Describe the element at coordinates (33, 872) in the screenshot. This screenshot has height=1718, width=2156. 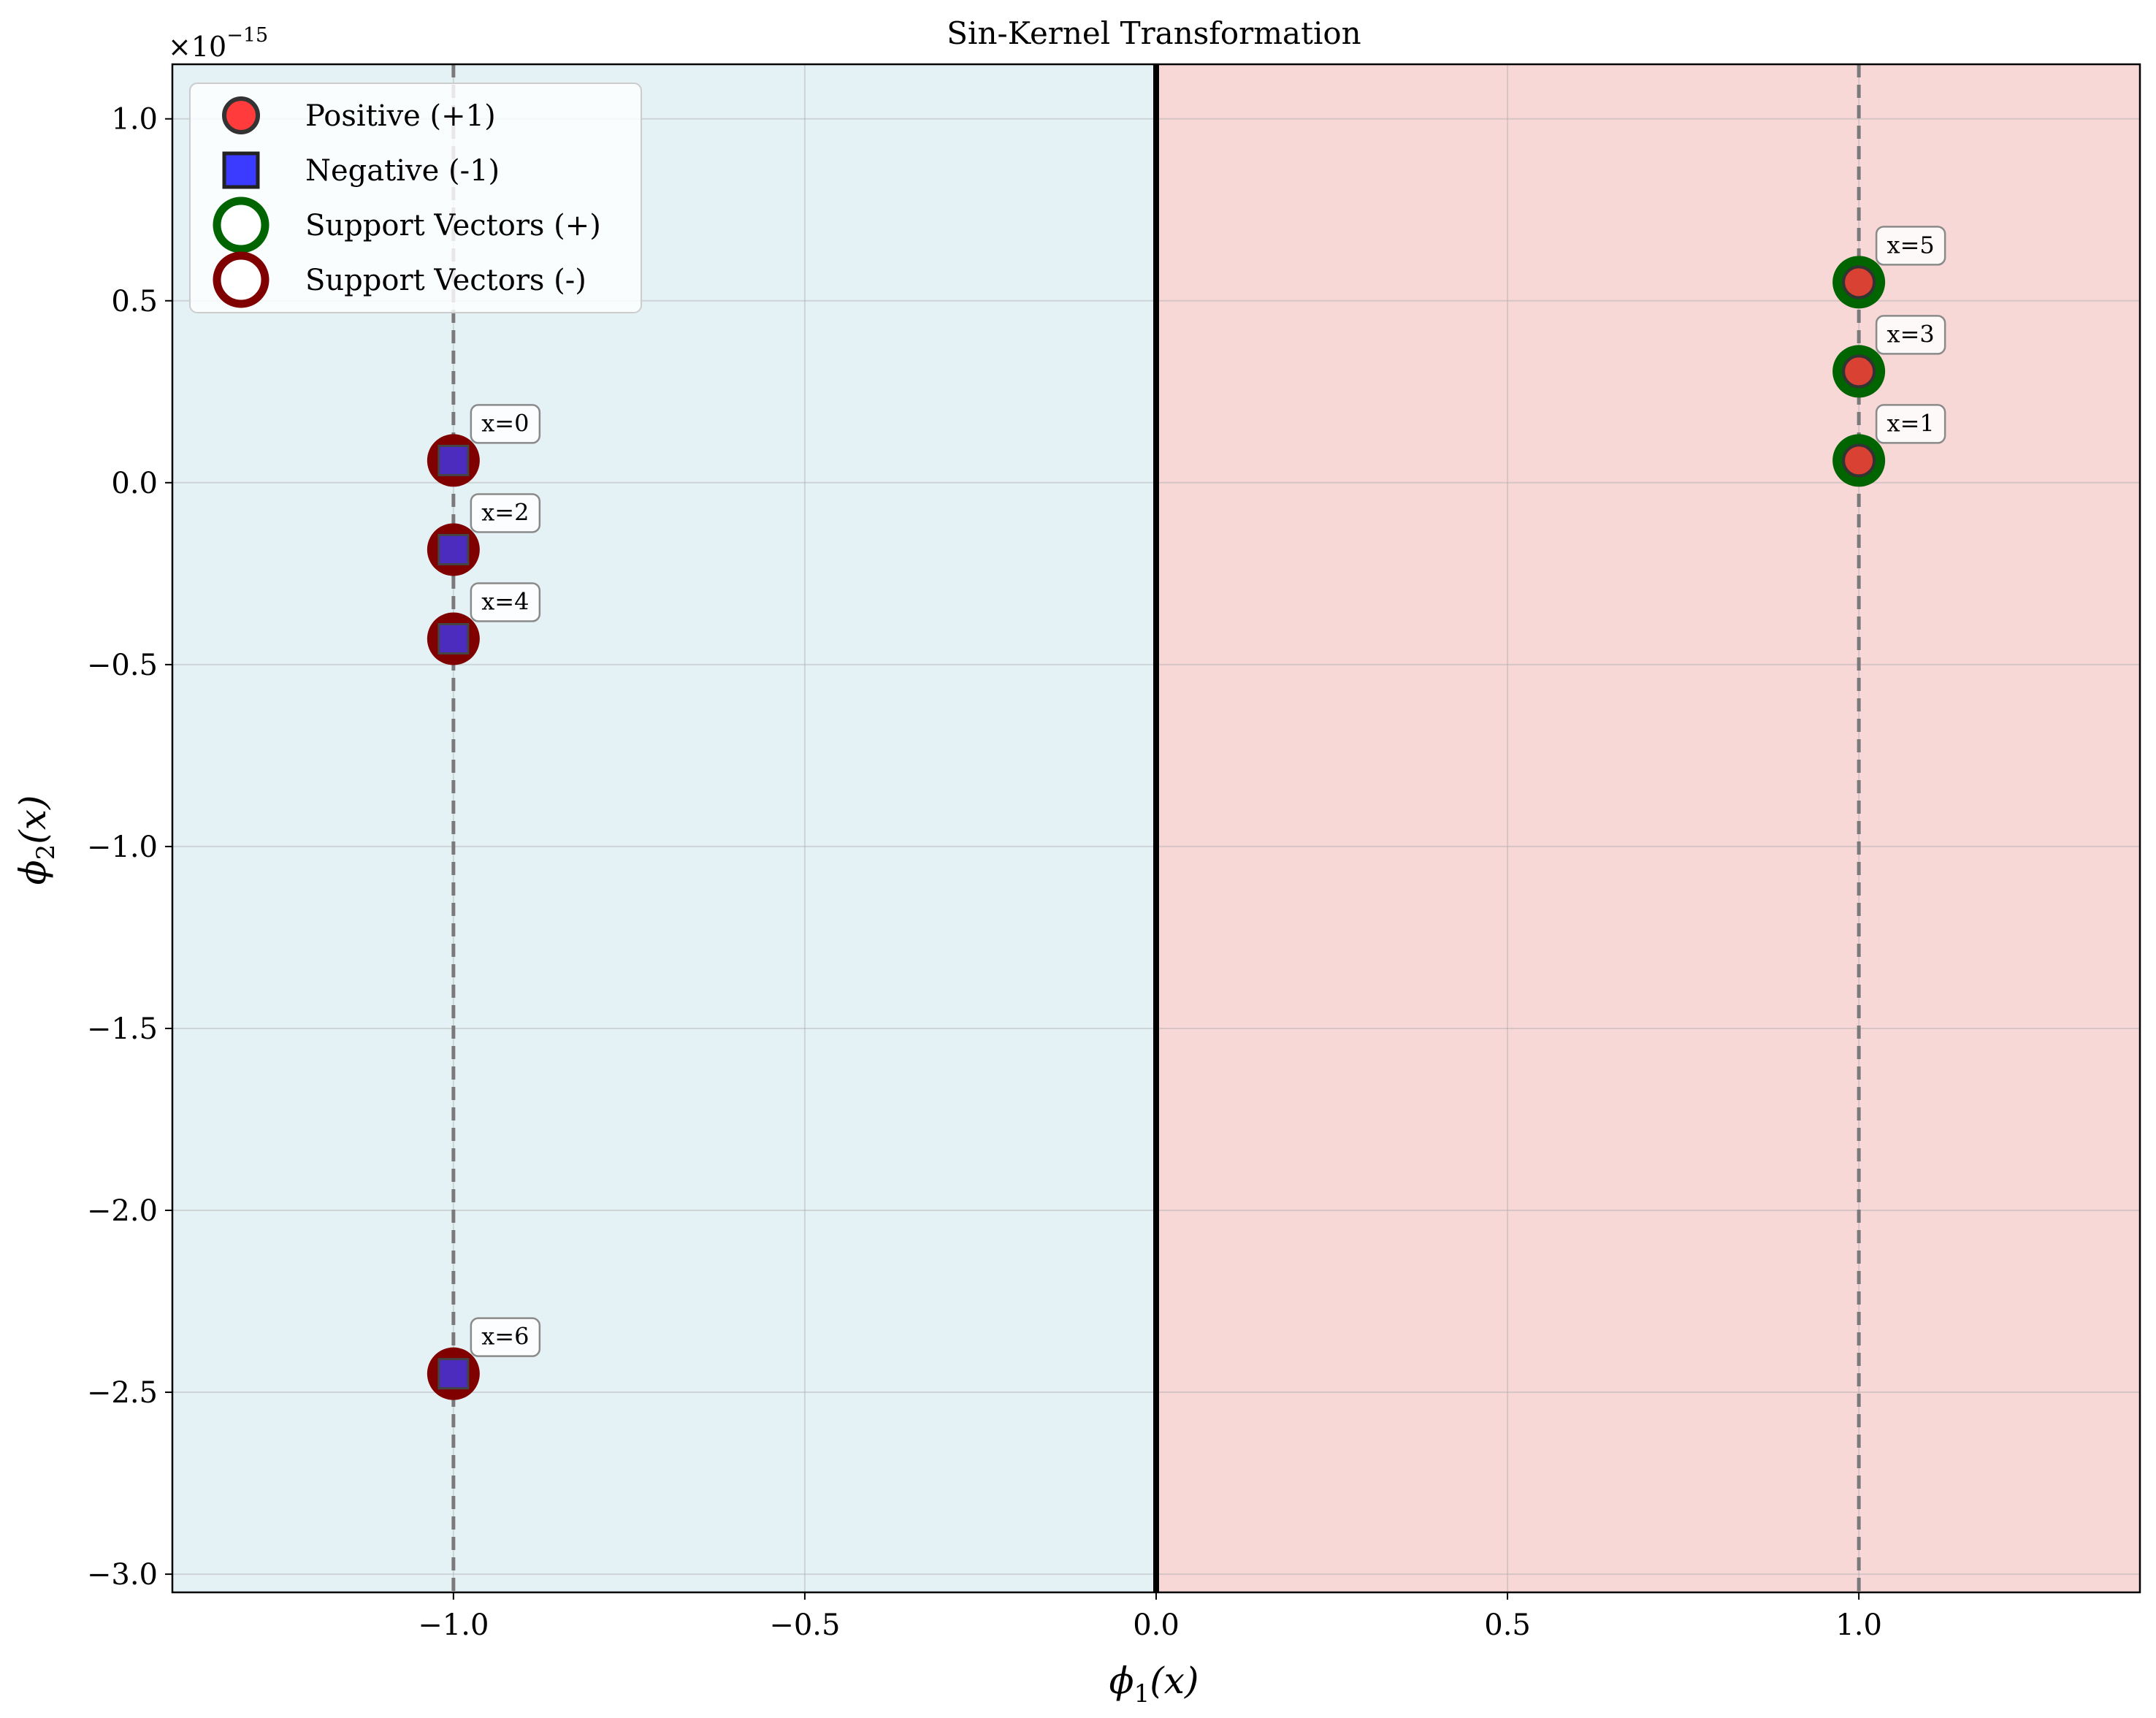
I see `y-axis-label-main: ϕ` at that location.